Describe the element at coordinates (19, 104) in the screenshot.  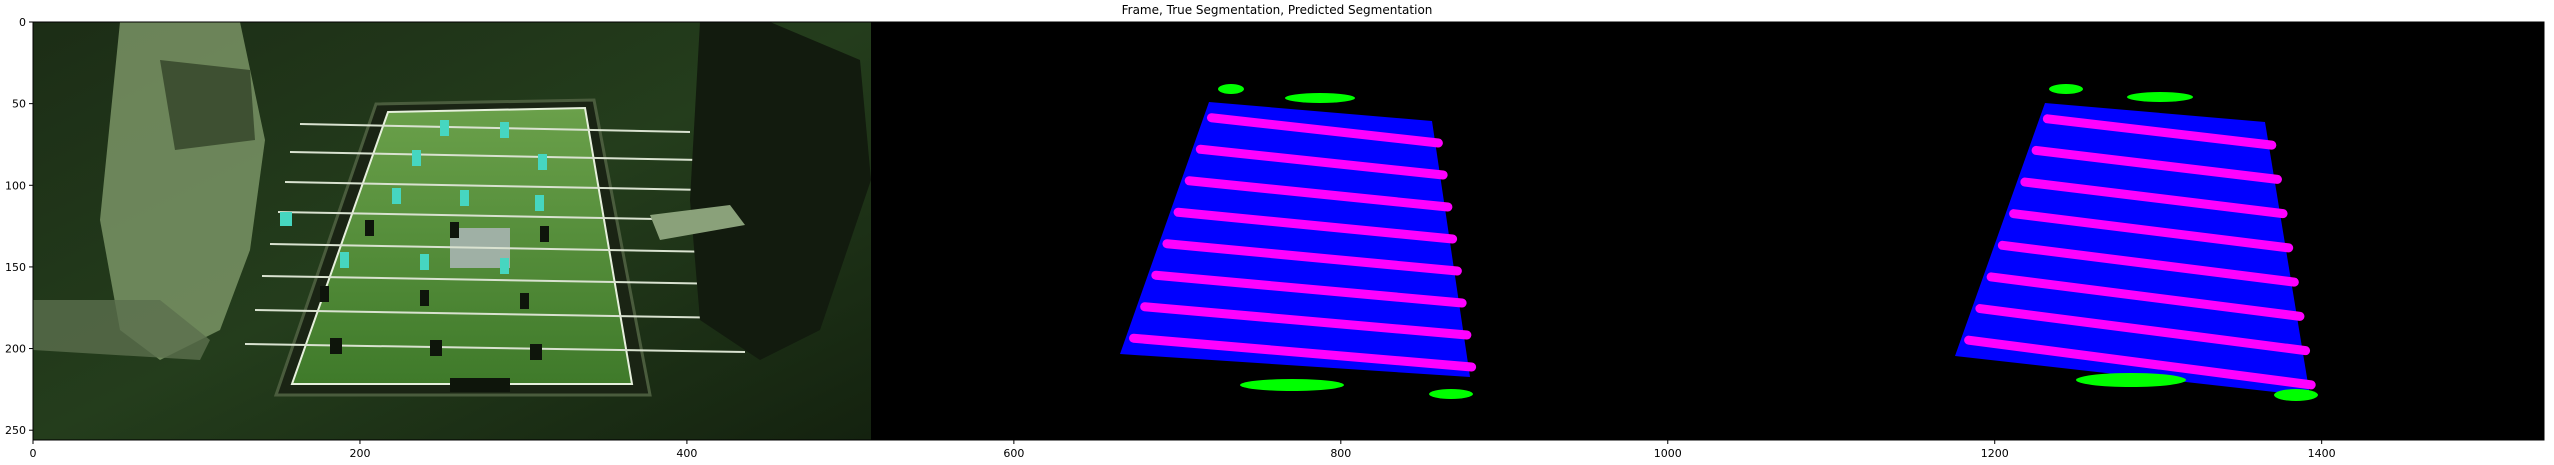
I see `y-tick-label: 50` at that location.